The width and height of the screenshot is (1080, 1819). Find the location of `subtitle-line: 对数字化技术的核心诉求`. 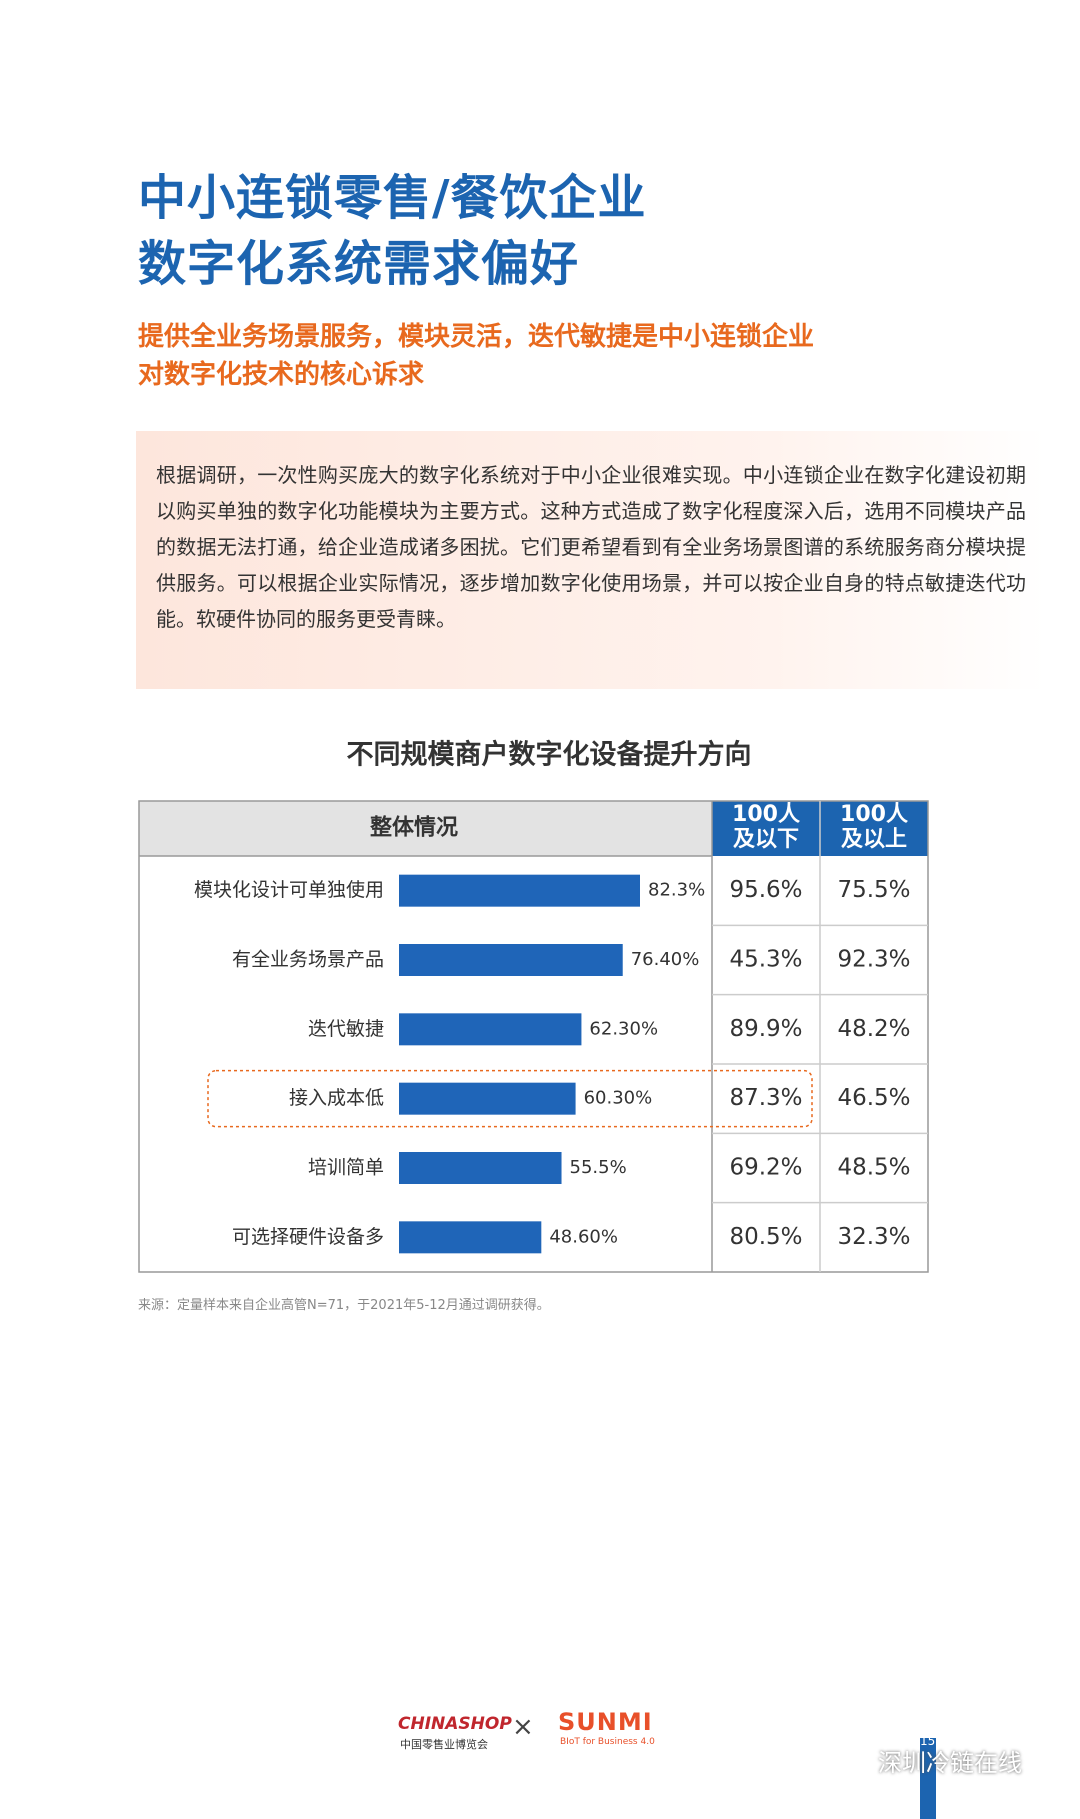

subtitle-line: 对数字化技术的核心诉求 is located at coordinates (281, 375).